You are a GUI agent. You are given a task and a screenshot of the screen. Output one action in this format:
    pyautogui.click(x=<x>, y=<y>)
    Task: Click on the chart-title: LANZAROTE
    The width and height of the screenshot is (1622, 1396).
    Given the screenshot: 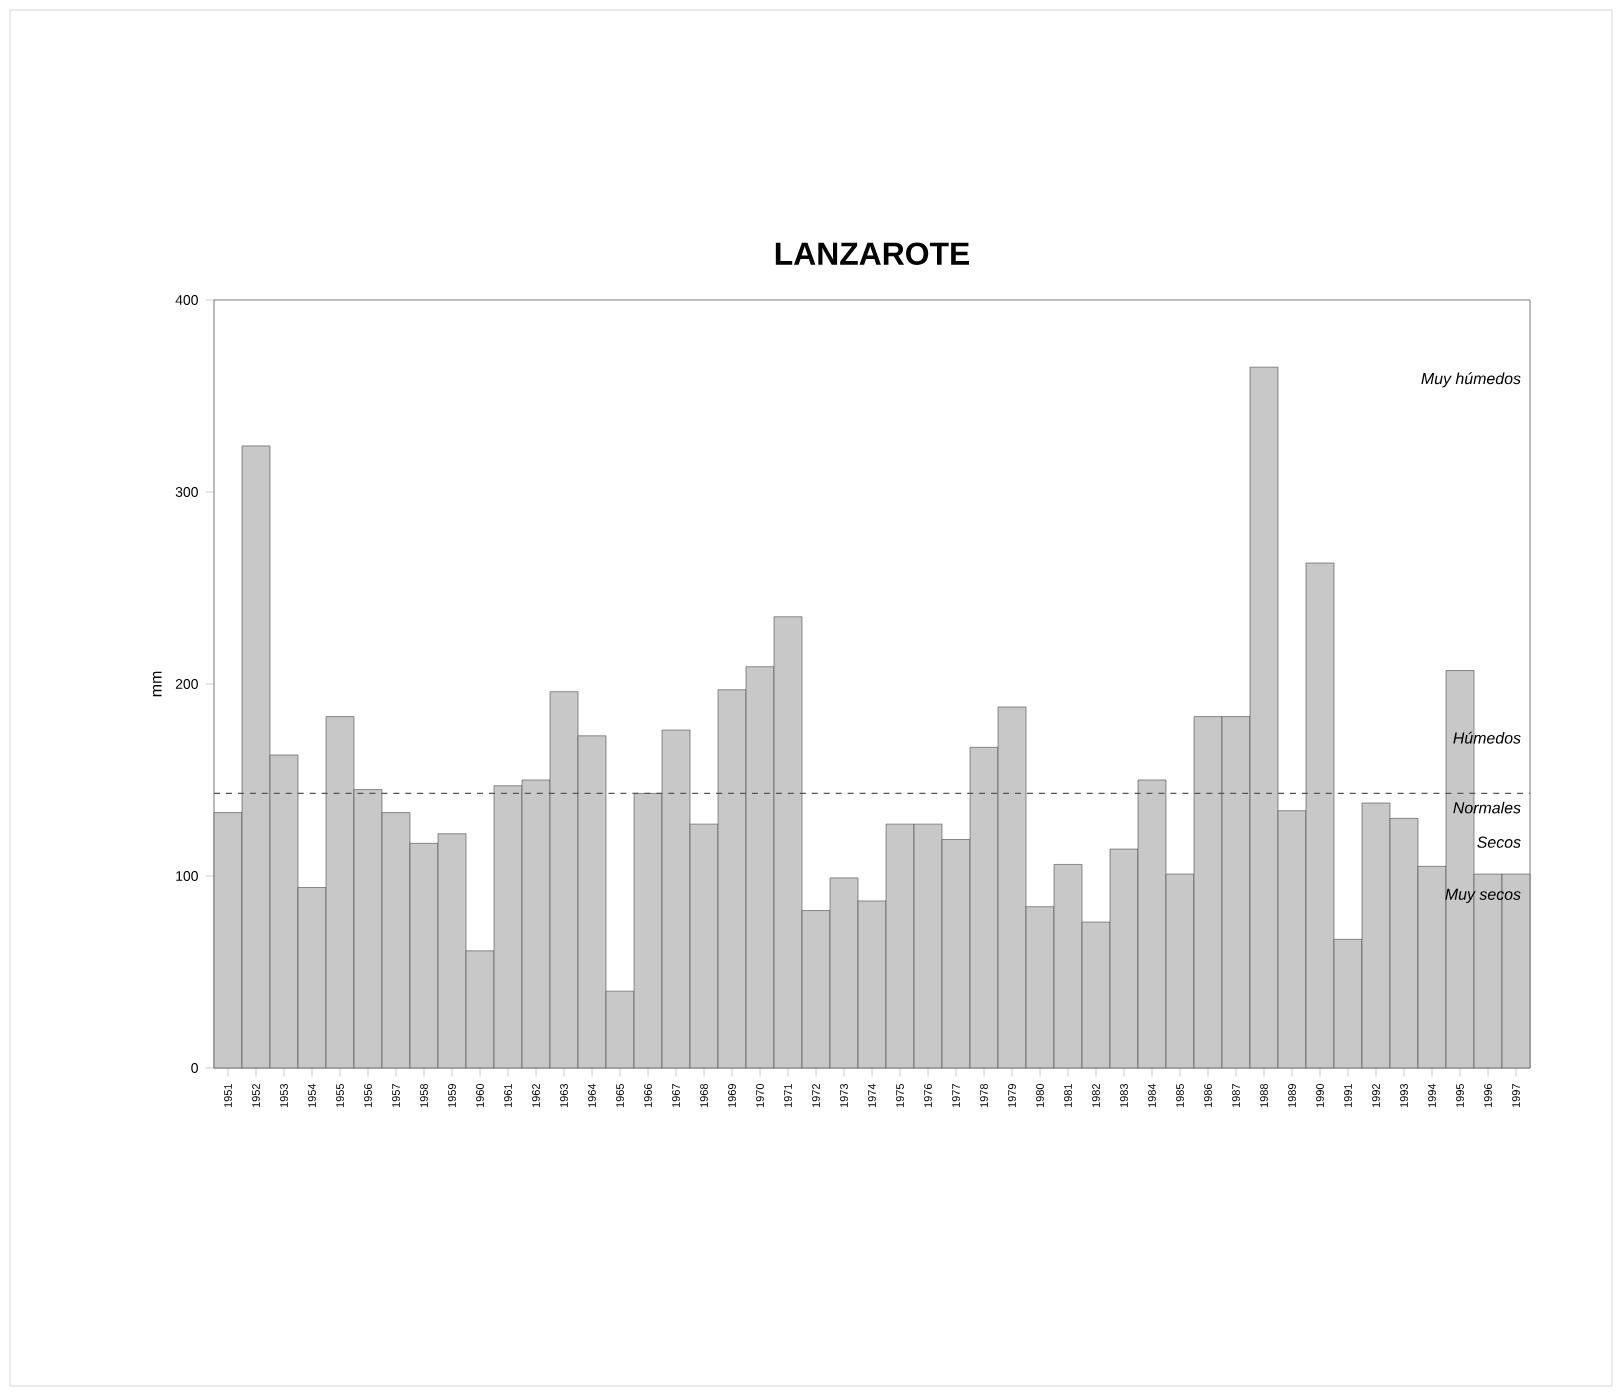 What is the action you would take?
    pyautogui.click(x=872, y=253)
    